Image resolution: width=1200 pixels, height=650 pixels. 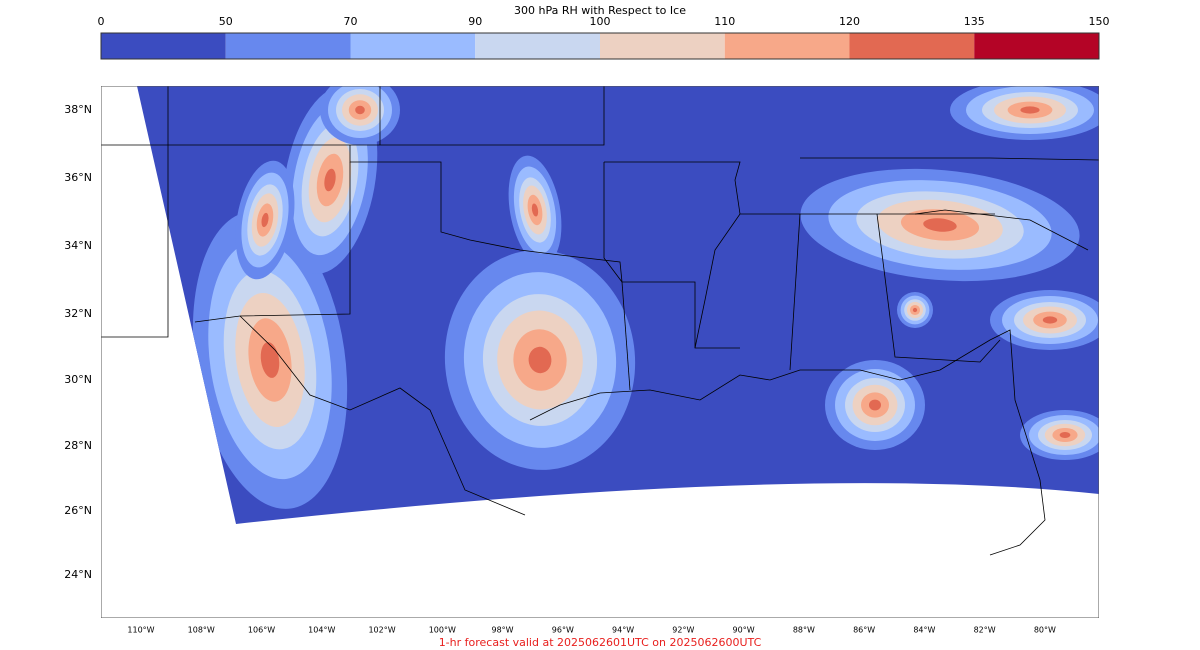 What do you see at coordinates (623, 630) in the screenshot?
I see `longitude-label: 94°W` at bounding box center [623, 630].